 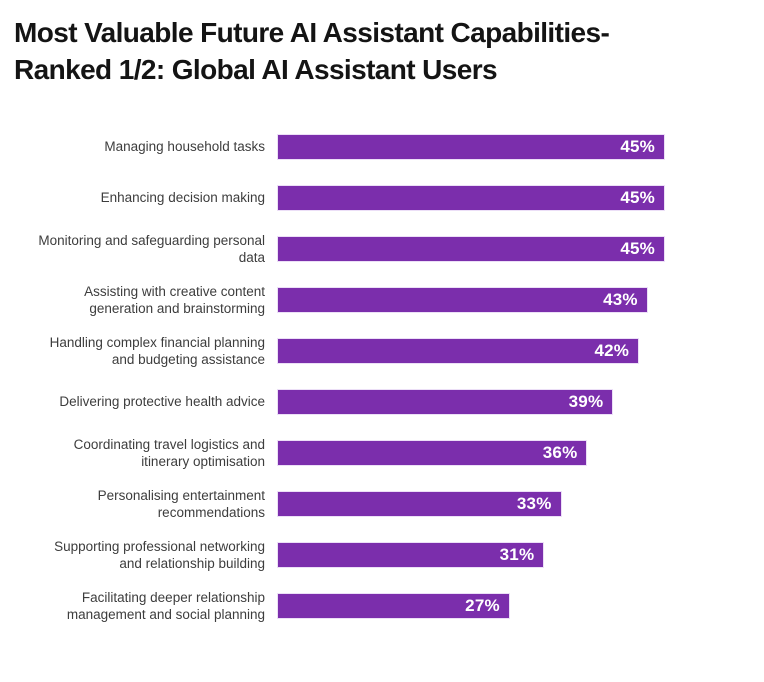 I want to click on bar-track: 33%, so click(x=471, y=503).